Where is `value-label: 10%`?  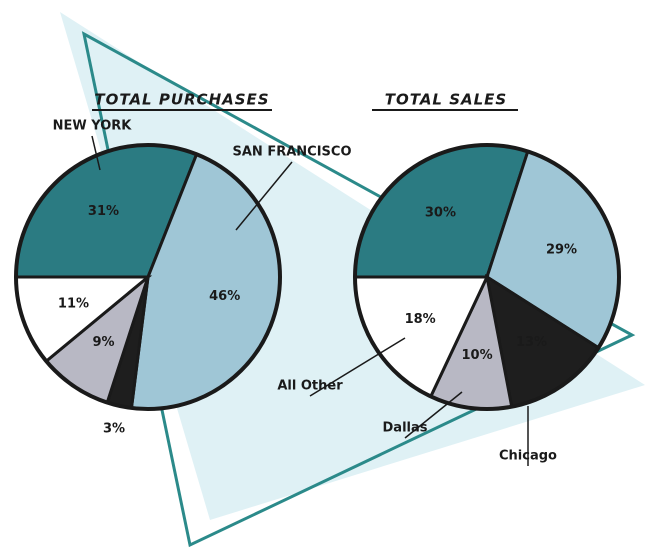
value-label: 10% is located at coordinates (477, 355).